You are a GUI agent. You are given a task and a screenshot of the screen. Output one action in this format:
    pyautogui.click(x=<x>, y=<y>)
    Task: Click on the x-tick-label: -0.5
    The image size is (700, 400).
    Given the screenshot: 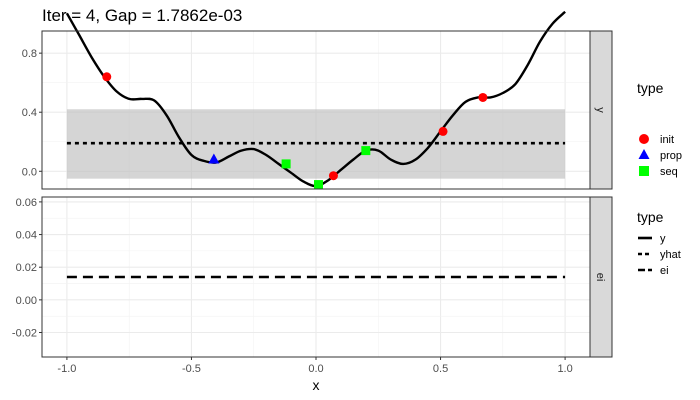 What is the action you would take?
    pyautogui.click(x=191, y=369)
    